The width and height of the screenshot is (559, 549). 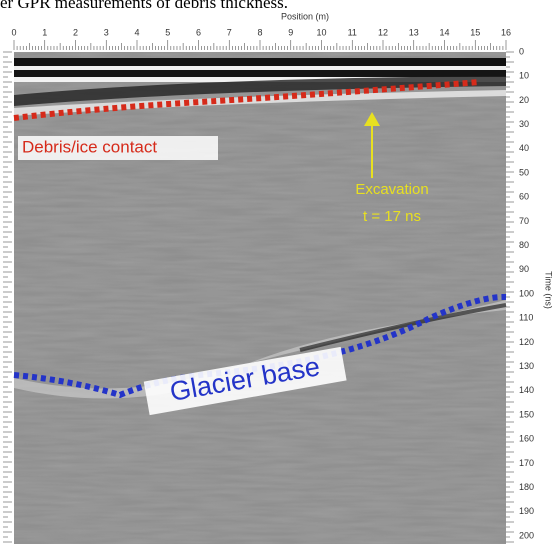 I want to click on x-tick-label: 8, so click(x=259, y=32).